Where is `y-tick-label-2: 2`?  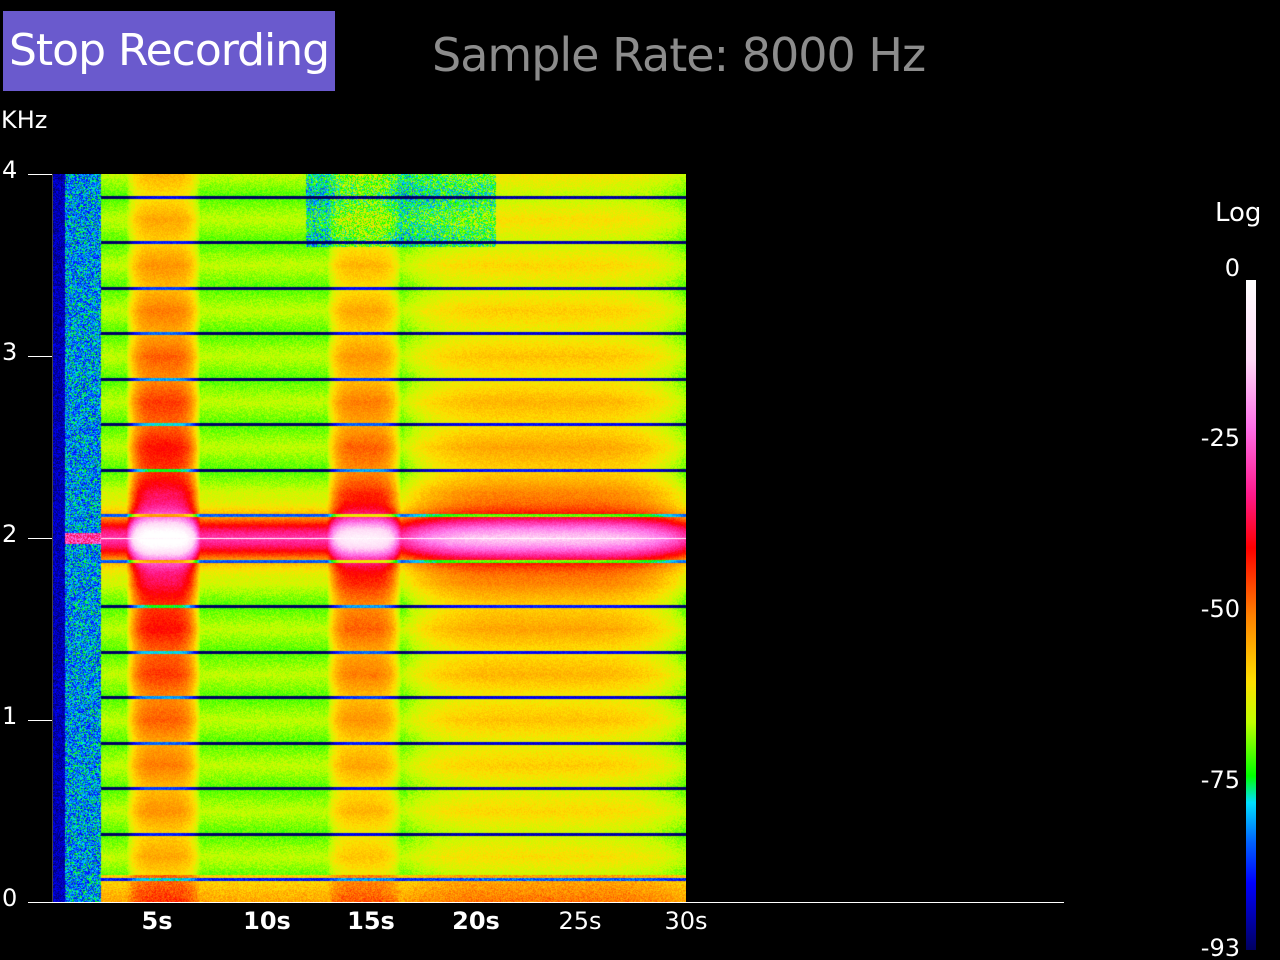 y-tick-label-2: 2 is located at coordinates (10, 534).